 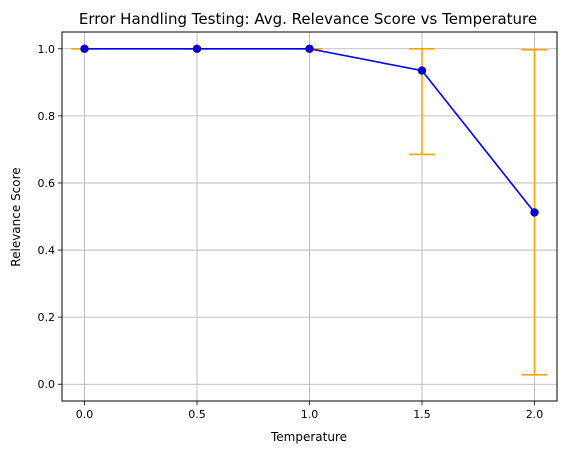 I want to click on y-tick-label: 0.6, so click(x=47, y=183).